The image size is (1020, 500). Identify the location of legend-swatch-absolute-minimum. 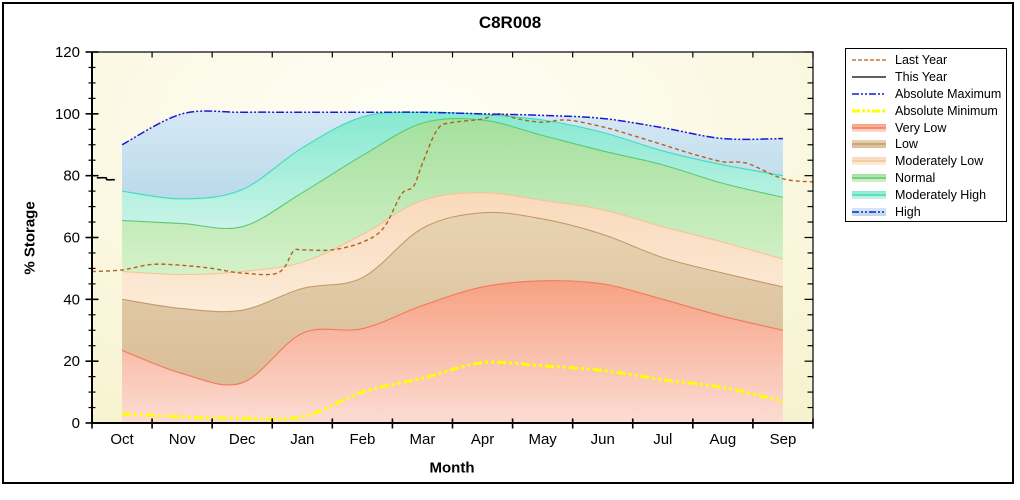
(869, 111).